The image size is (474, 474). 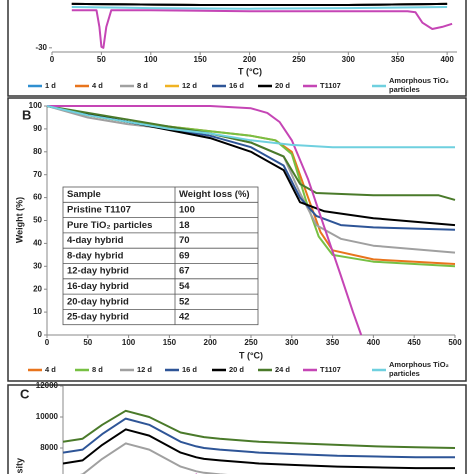 I want to click on table-cell: 54, so click(x=184, y=286).